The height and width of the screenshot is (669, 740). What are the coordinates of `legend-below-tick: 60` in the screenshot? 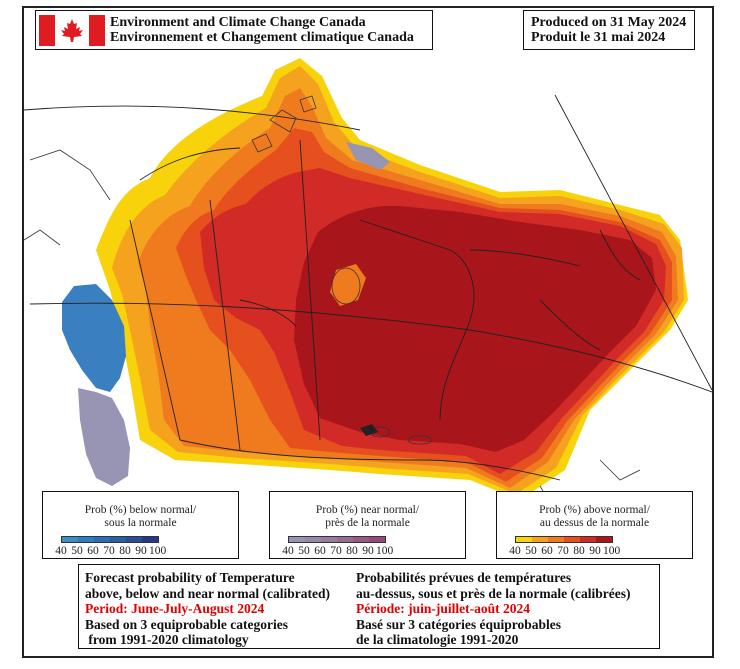 It's located at (93, 551).